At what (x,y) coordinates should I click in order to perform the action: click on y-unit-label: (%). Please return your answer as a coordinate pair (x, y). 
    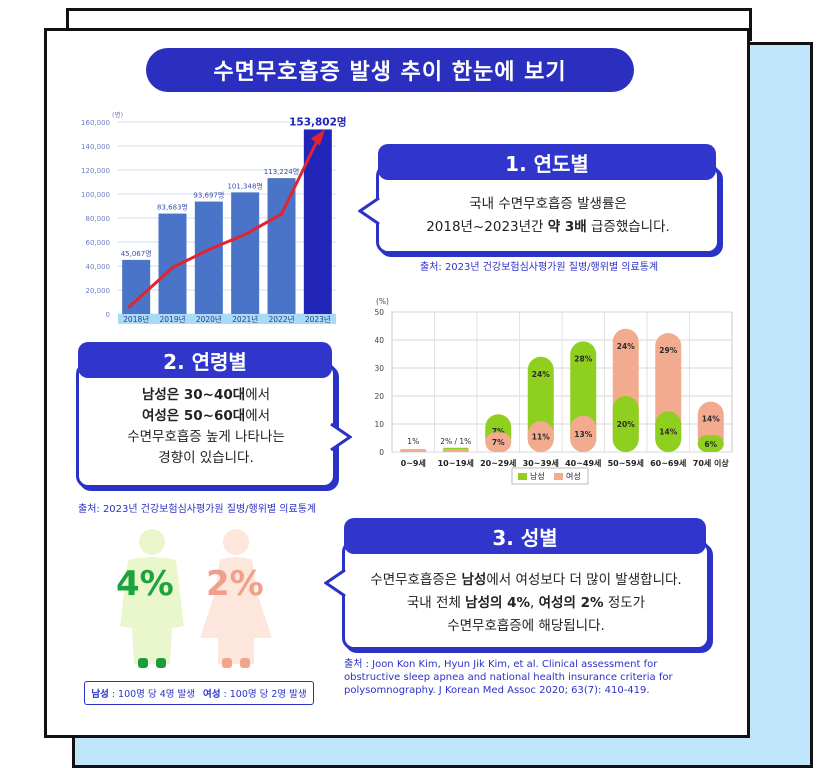
    Looking at the image, I should click on (382, 301).